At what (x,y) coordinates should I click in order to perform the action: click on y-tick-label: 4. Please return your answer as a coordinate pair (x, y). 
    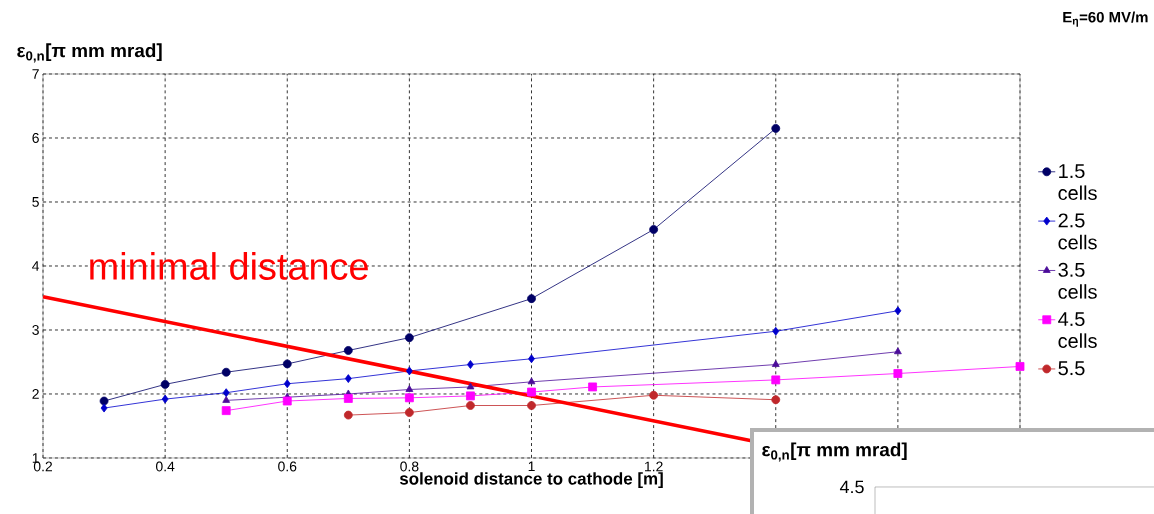
    Looking at the image, I should click on (36, 266).